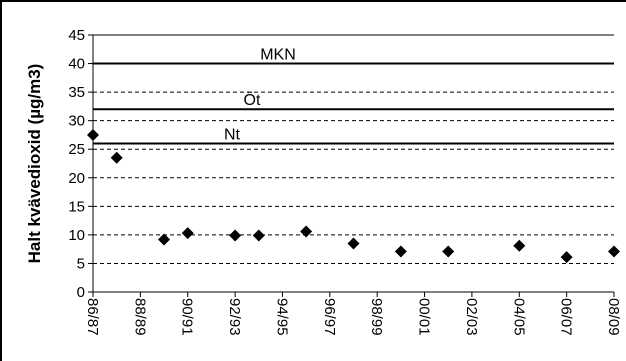 The image size is (626, 361). I want to click on x-tick-label: 08/09, so click(613, 317).